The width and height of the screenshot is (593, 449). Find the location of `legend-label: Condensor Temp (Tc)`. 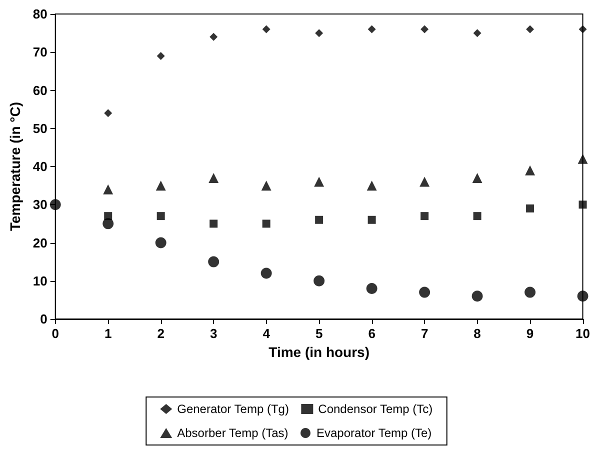

legend-label: Condensor Temp (Tc) is located at coordinates (375, 409).